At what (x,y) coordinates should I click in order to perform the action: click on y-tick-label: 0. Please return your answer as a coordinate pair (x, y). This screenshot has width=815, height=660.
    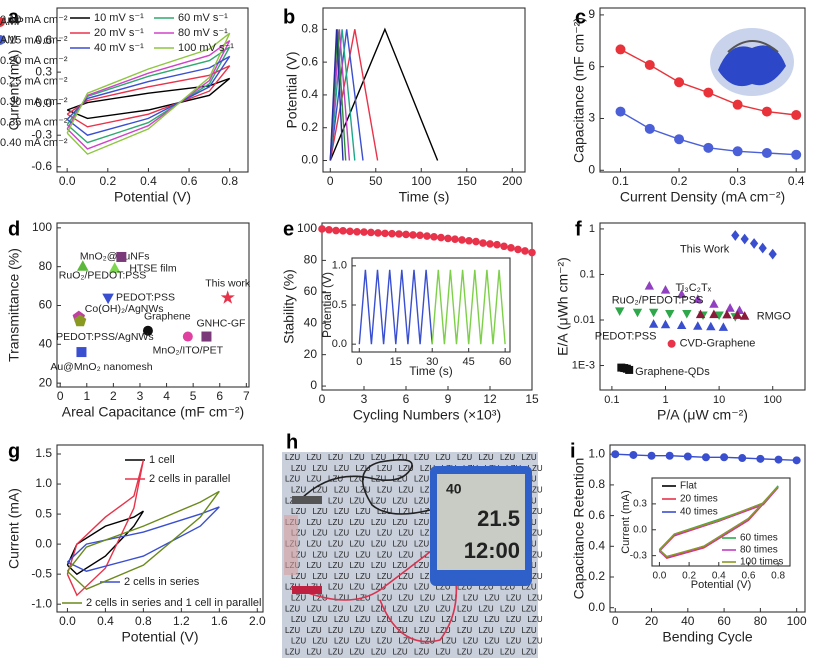
    Looking at the image, I should click on (313, 385).